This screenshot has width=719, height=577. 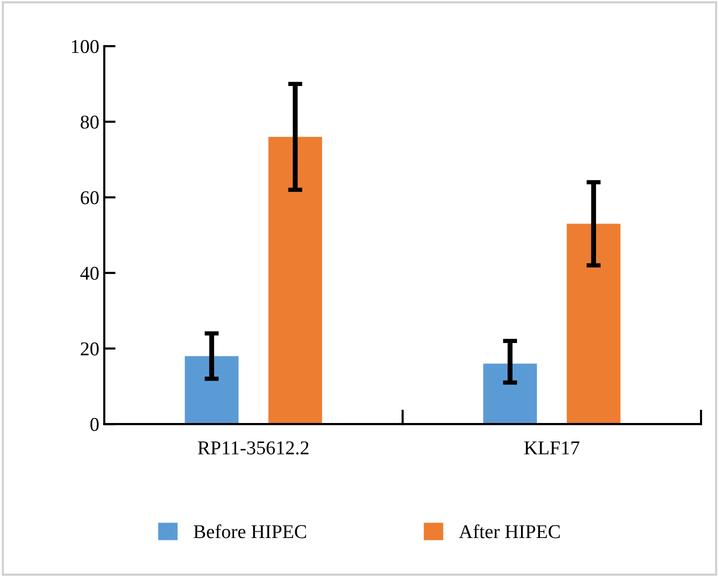 What do you see at coordinates (89, 122) in the screenshot?
I see `y-tick-label: 80` at bounding box center [89, 122].